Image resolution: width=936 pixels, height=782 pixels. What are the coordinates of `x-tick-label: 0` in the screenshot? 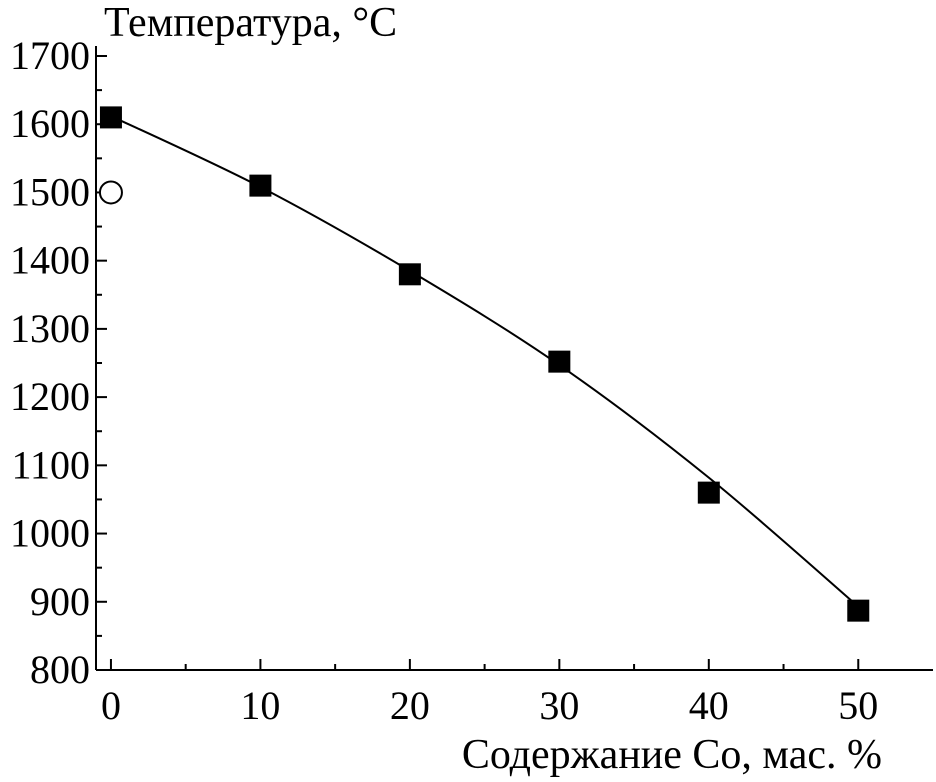 It's located at (111, 705).